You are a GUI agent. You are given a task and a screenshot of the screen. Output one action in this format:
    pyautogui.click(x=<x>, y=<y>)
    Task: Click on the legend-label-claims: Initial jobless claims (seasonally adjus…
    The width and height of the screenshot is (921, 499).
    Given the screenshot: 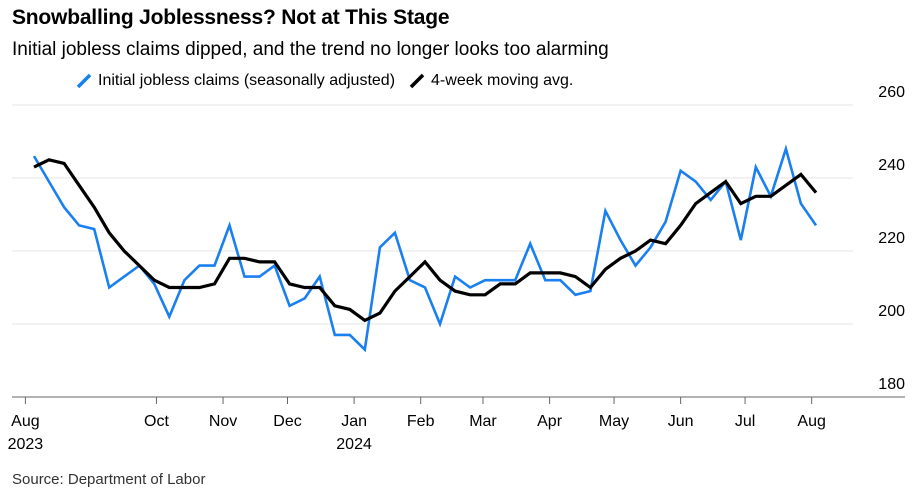 What is the action you would take?
    pyautogui.click(x=247, y=80)
    